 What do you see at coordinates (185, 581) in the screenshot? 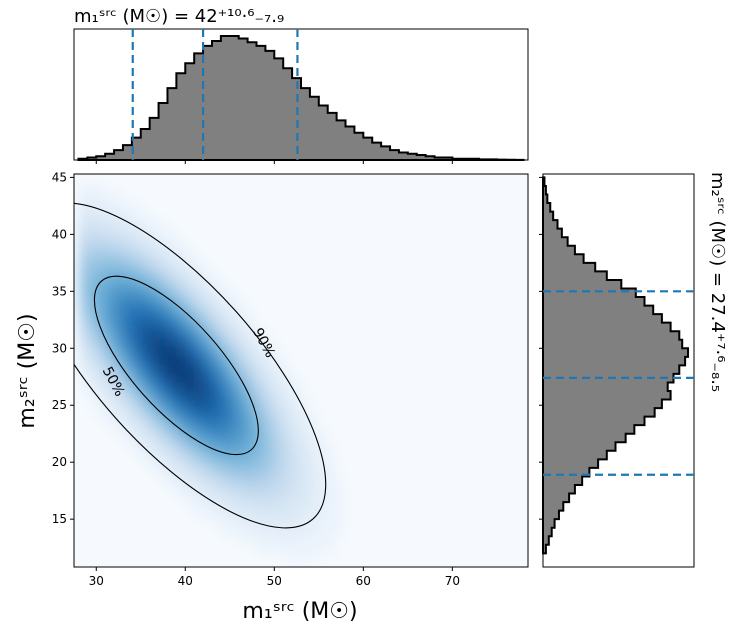
I see `x-tick-label: 40` at bounding box center [185, 581].